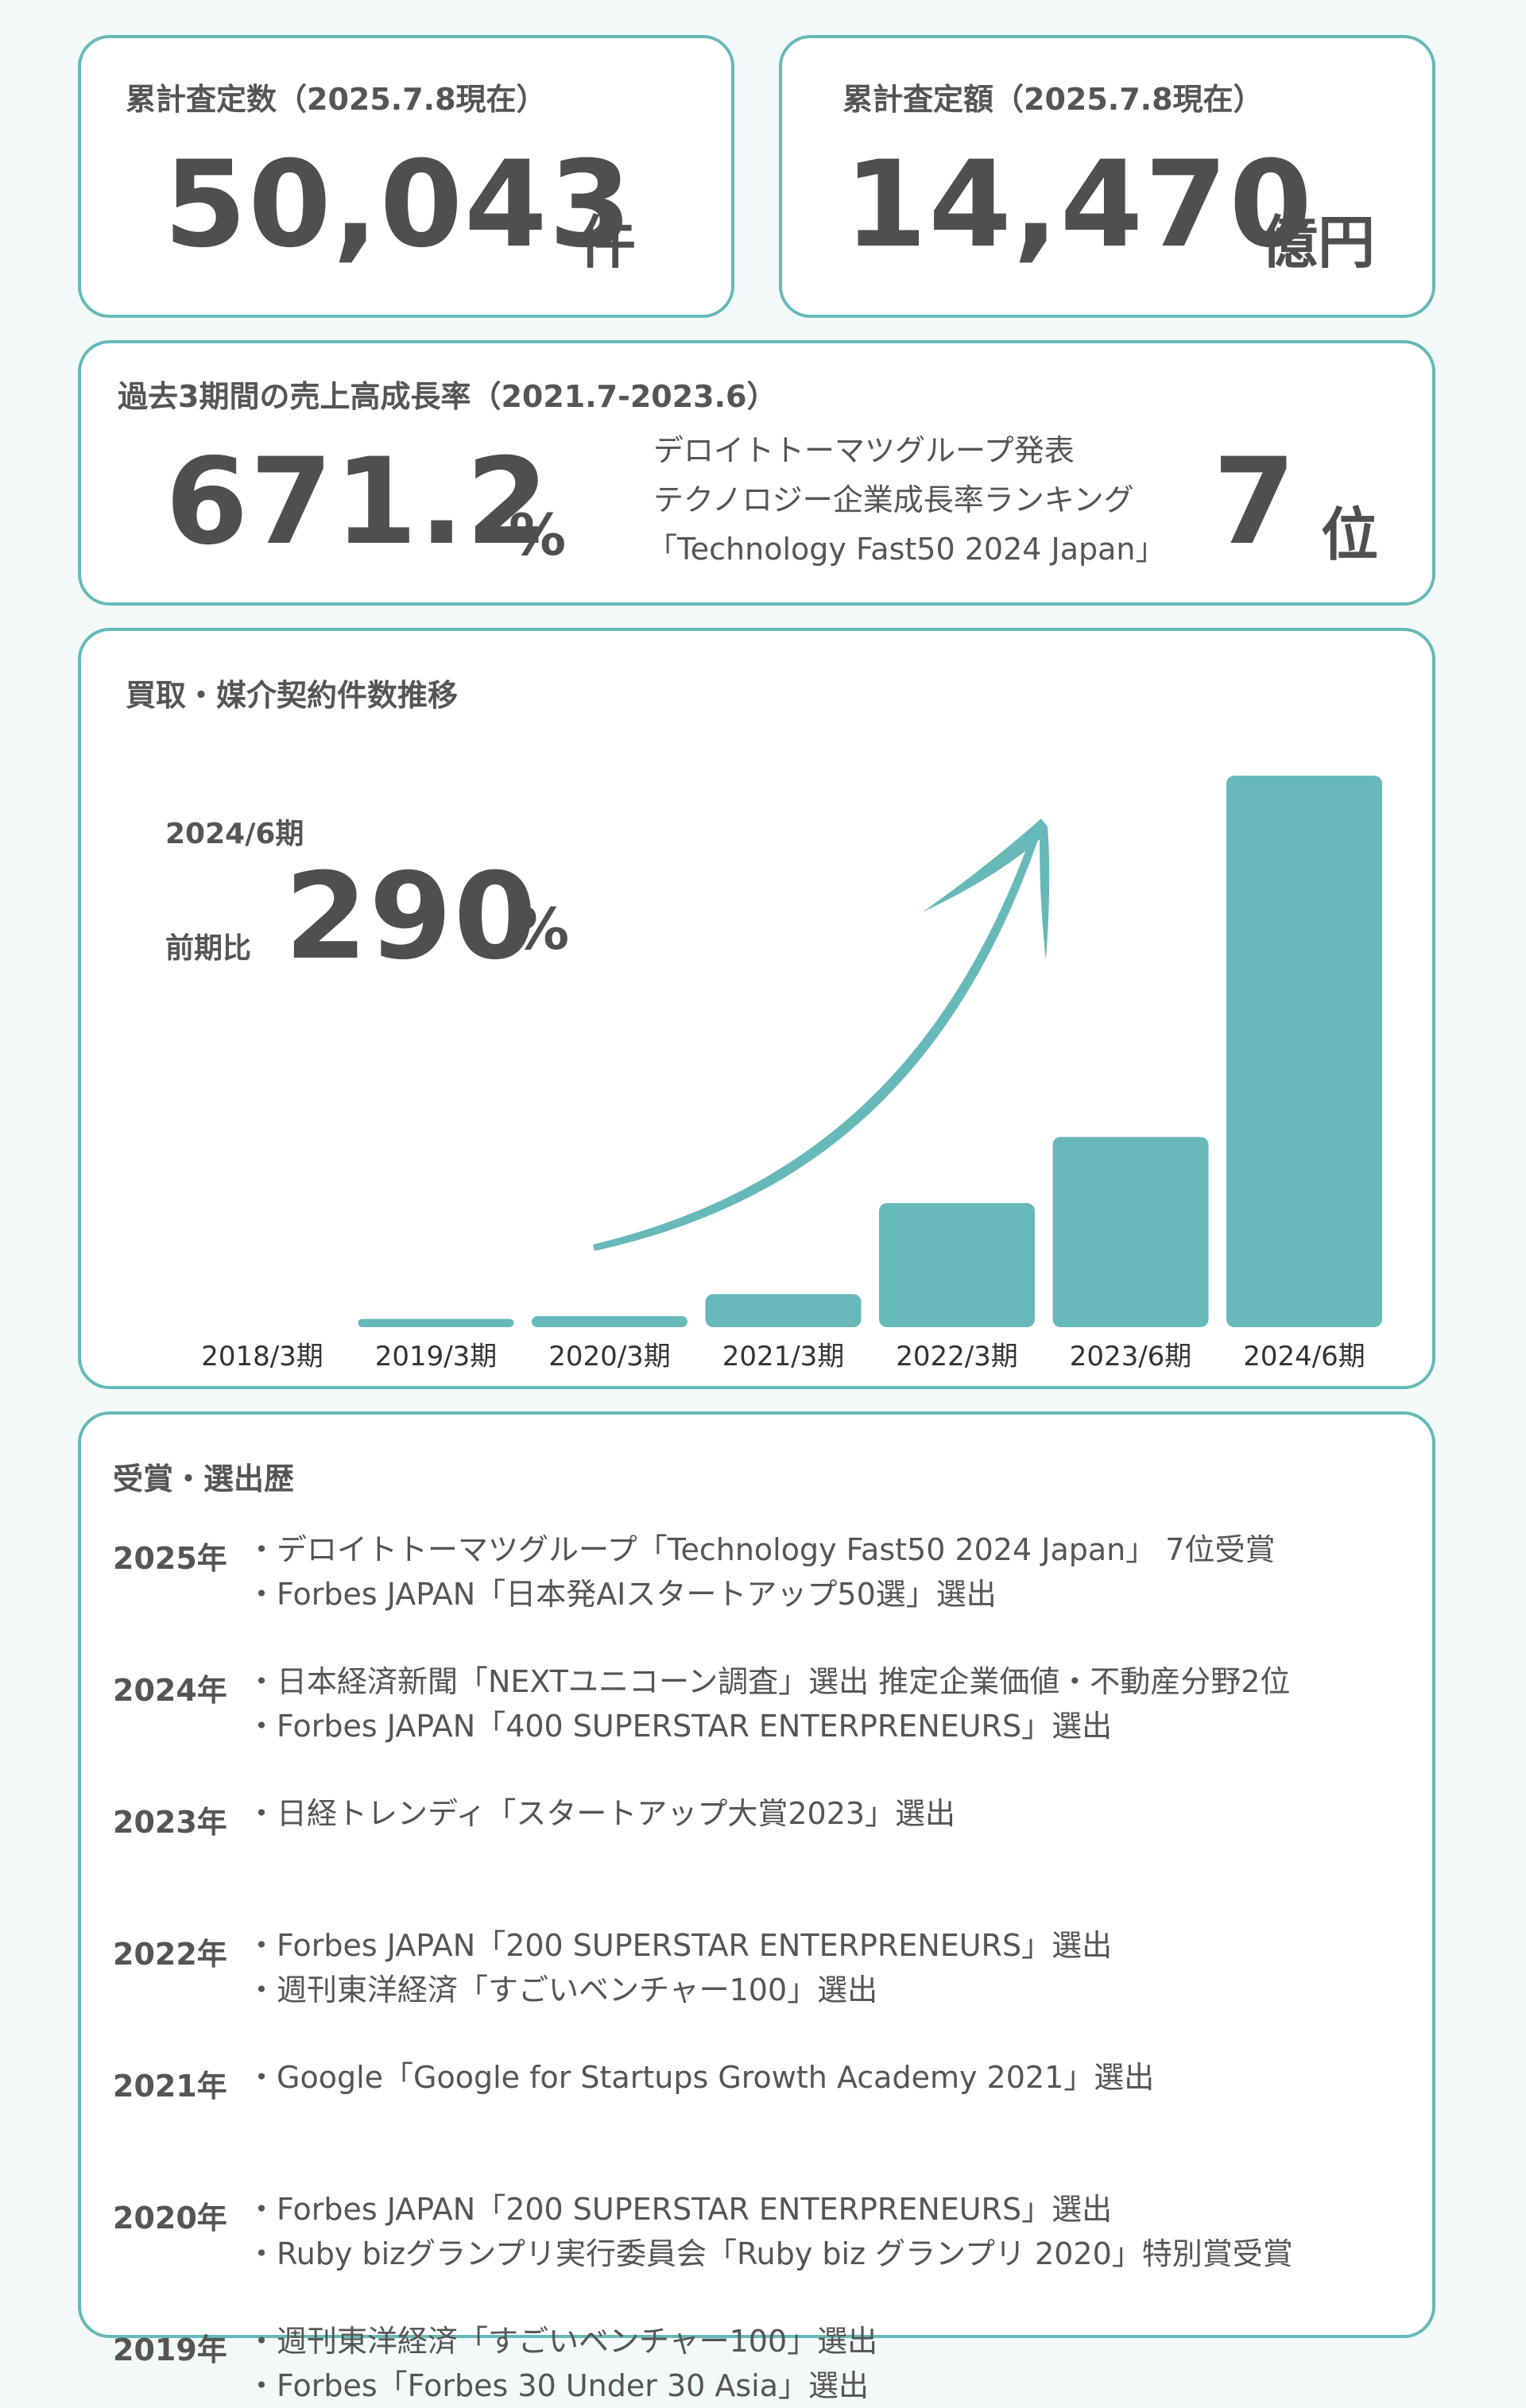  I want to click on award-item: ・Forbes「Forbes 30 Under 30 Asia」選出, so click(558, 2385).